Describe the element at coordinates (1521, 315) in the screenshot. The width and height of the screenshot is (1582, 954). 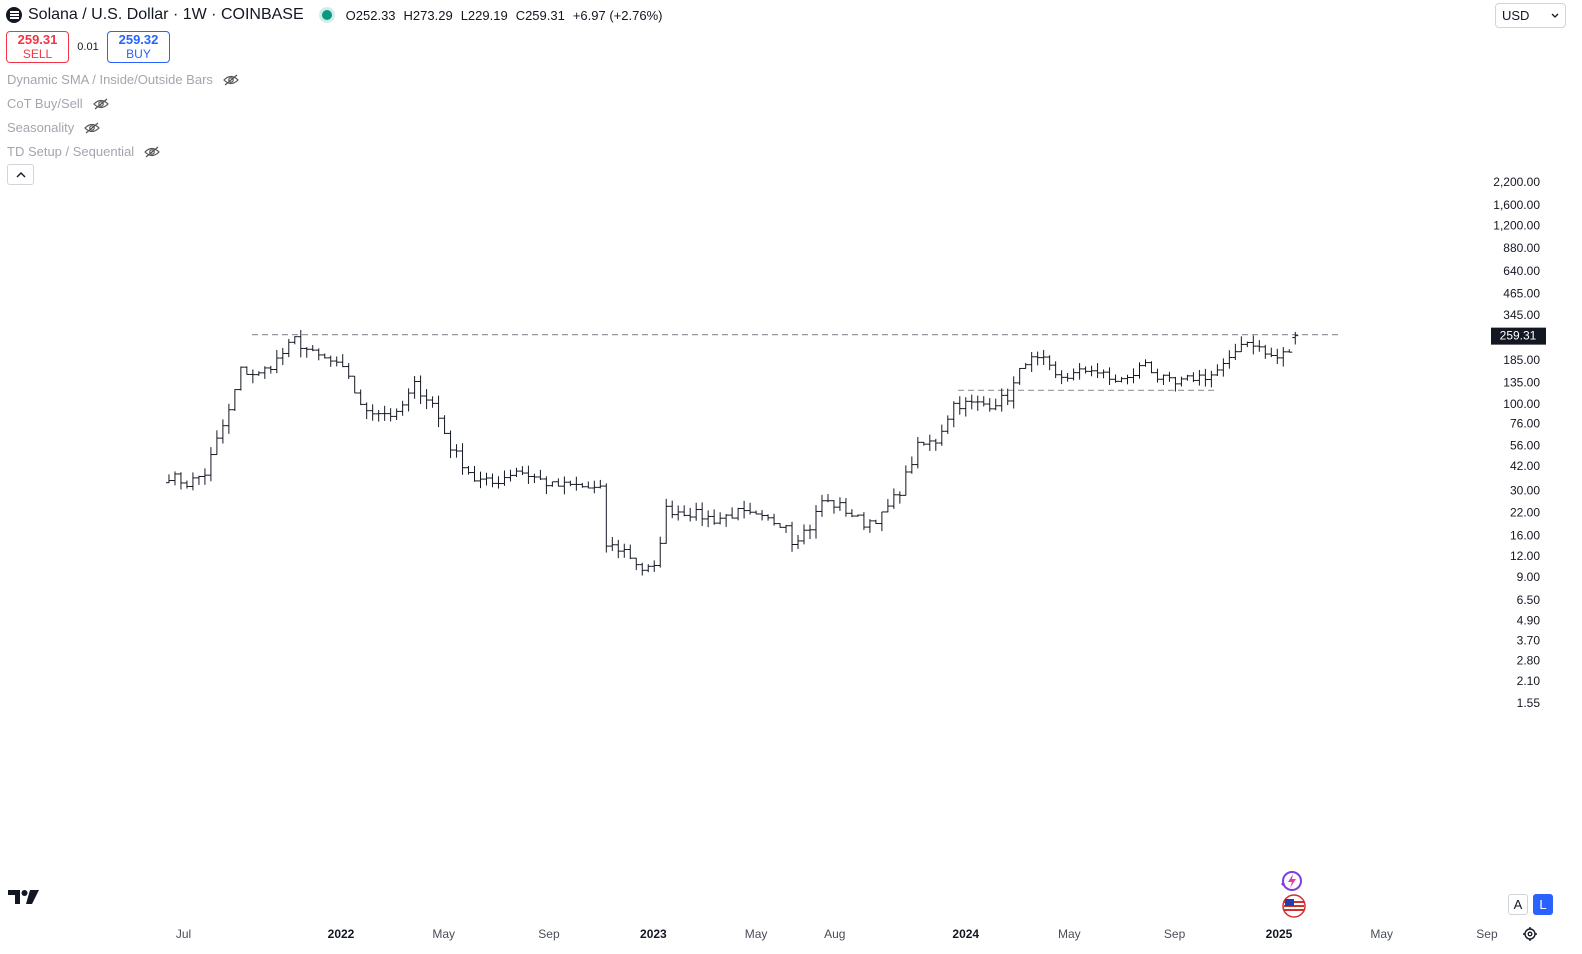
I see `price-tick-label: 345.00` at that location.